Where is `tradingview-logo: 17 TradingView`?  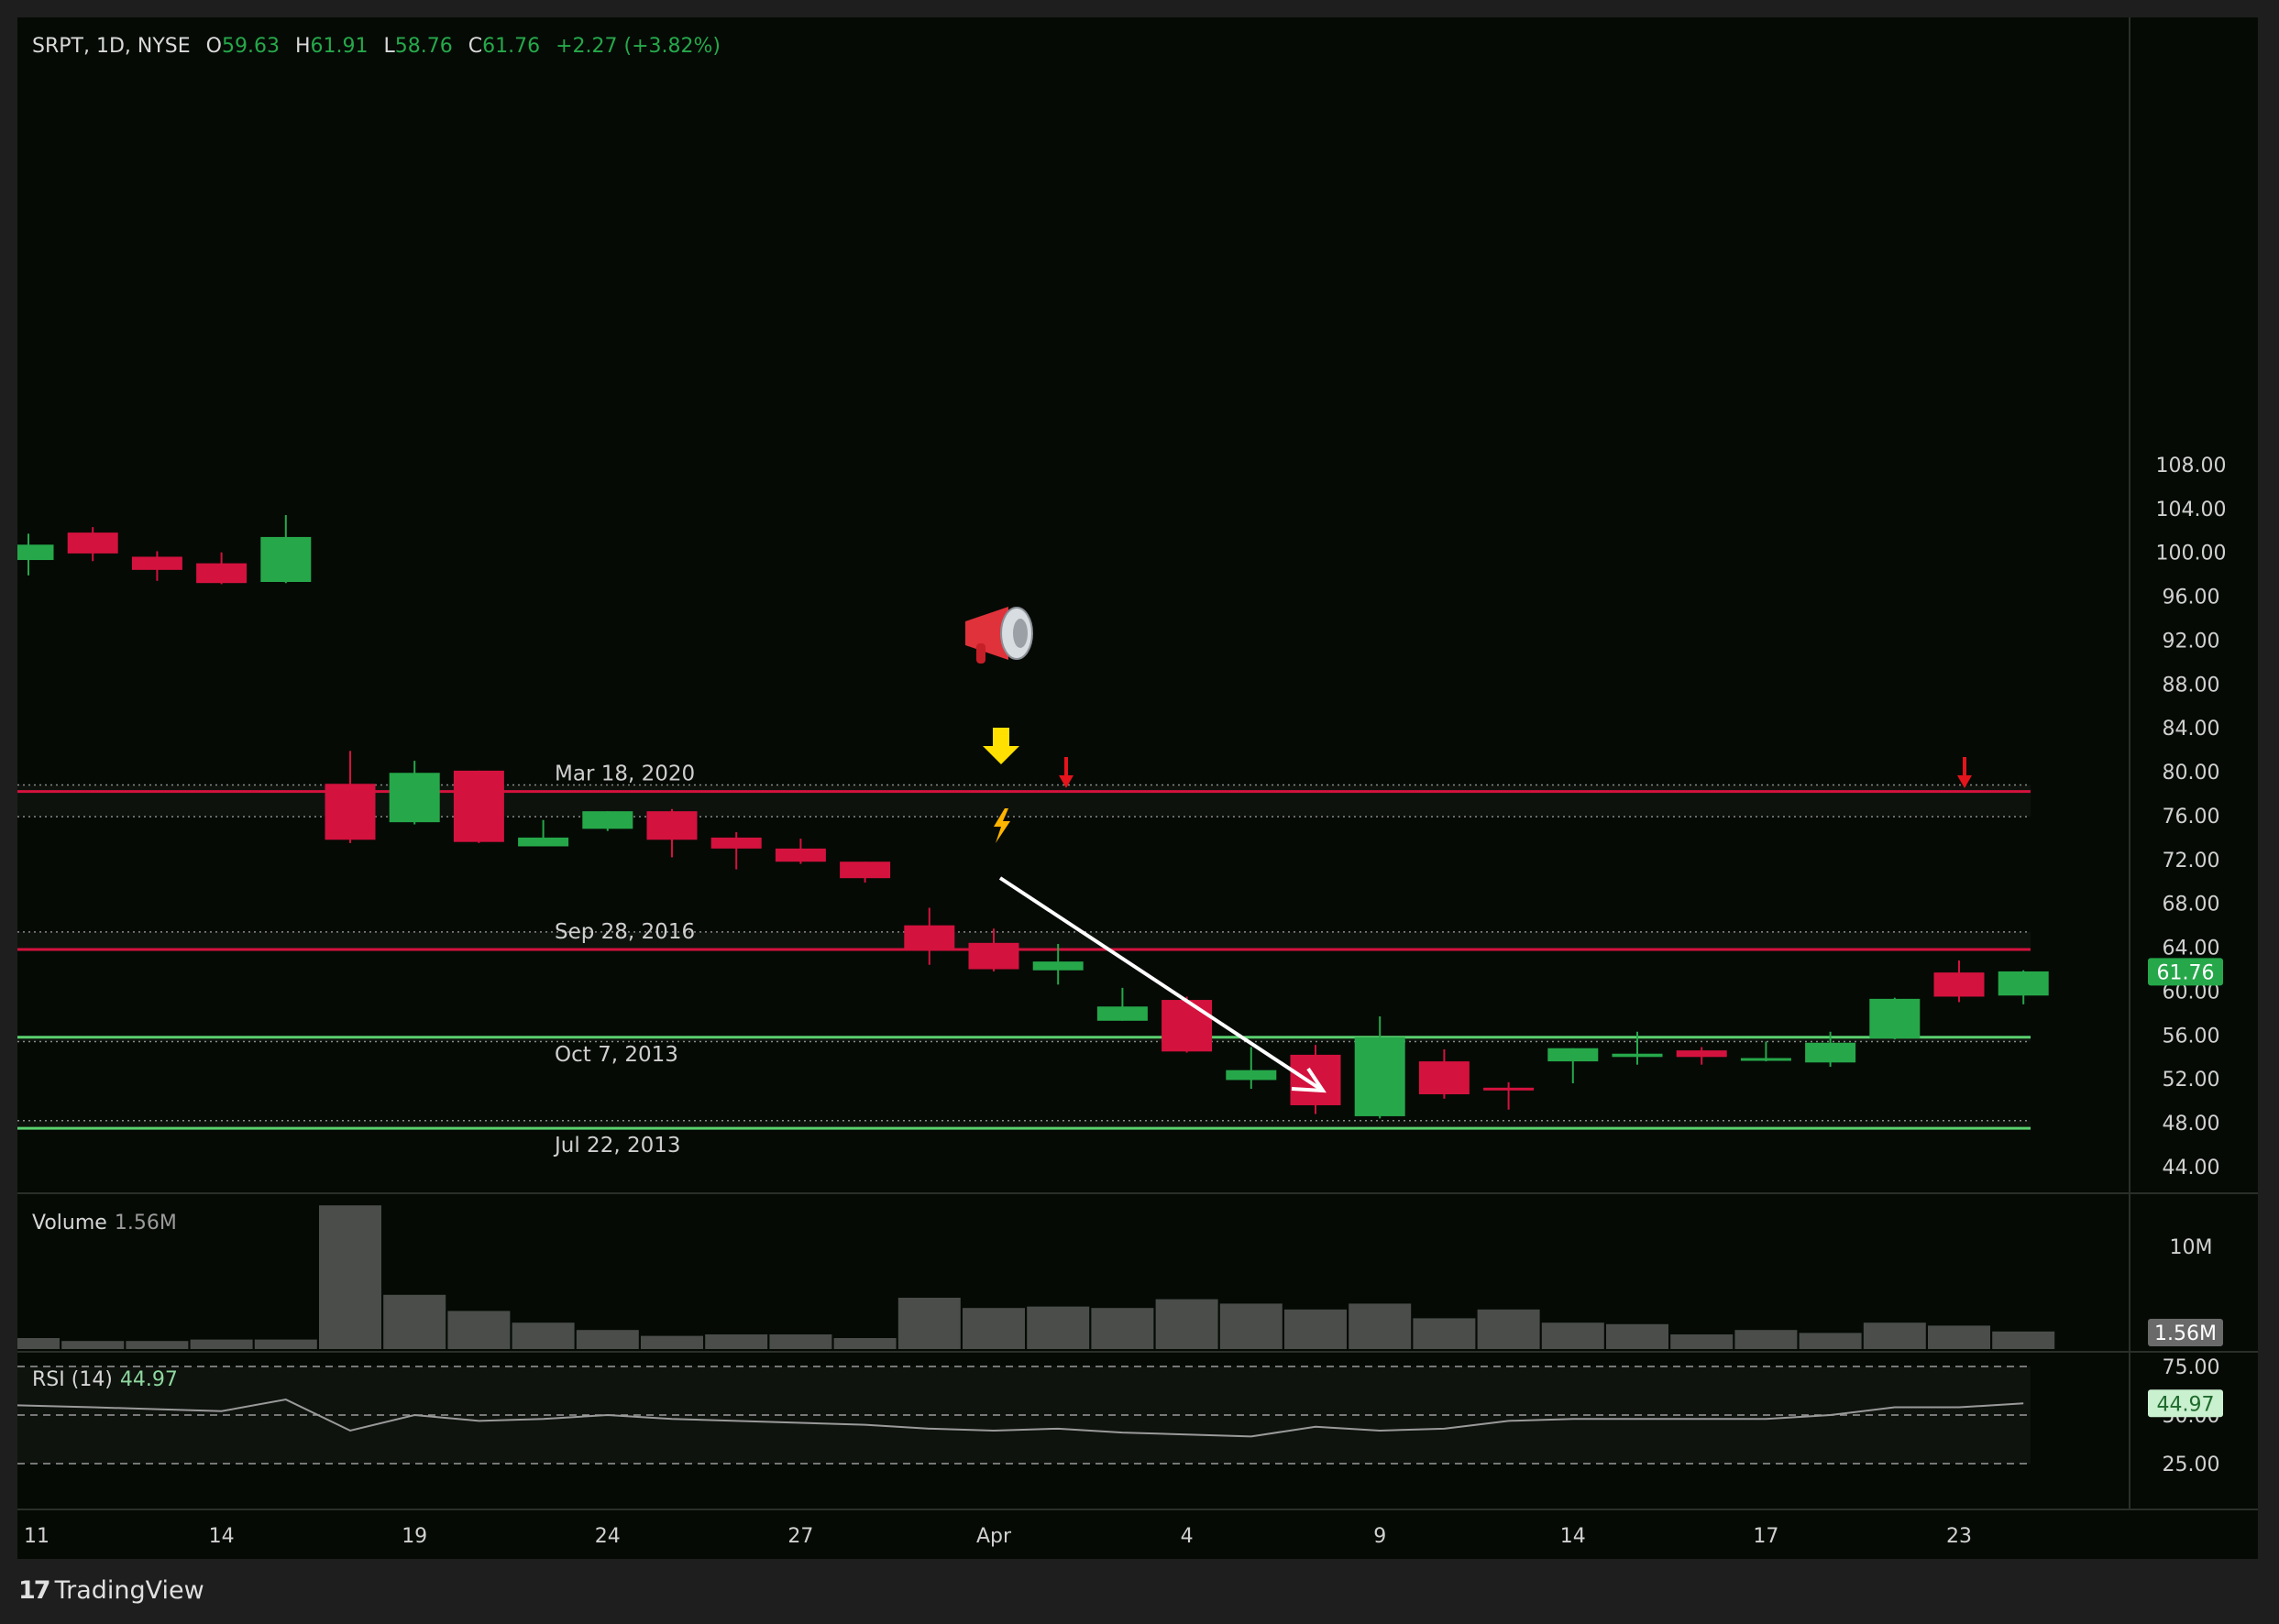
tradingview-logo: 17 TradingView is located at coordinates (111, 1590).